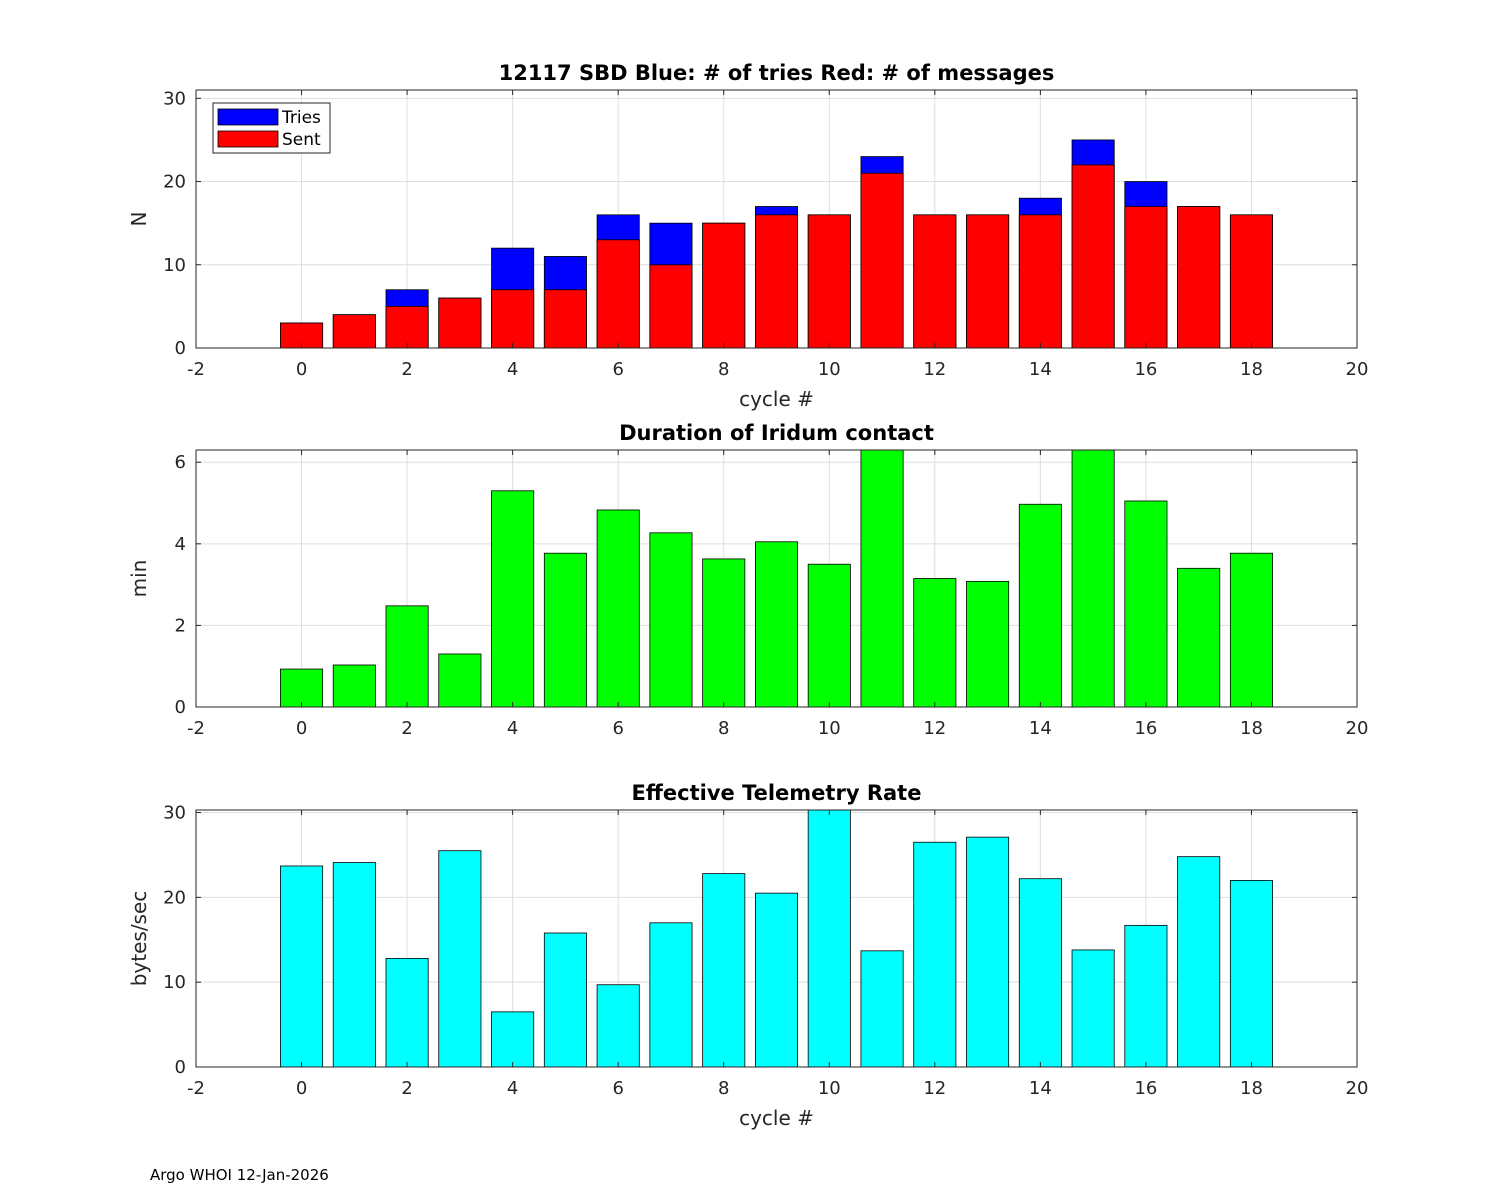 The image size is (1500, 1200). What do you see at coordinates (239, 1175) in the screenshot?
I see `footer-credit: Argo WHOI 12-Jan-2026` at bounding box center [239, 1175].